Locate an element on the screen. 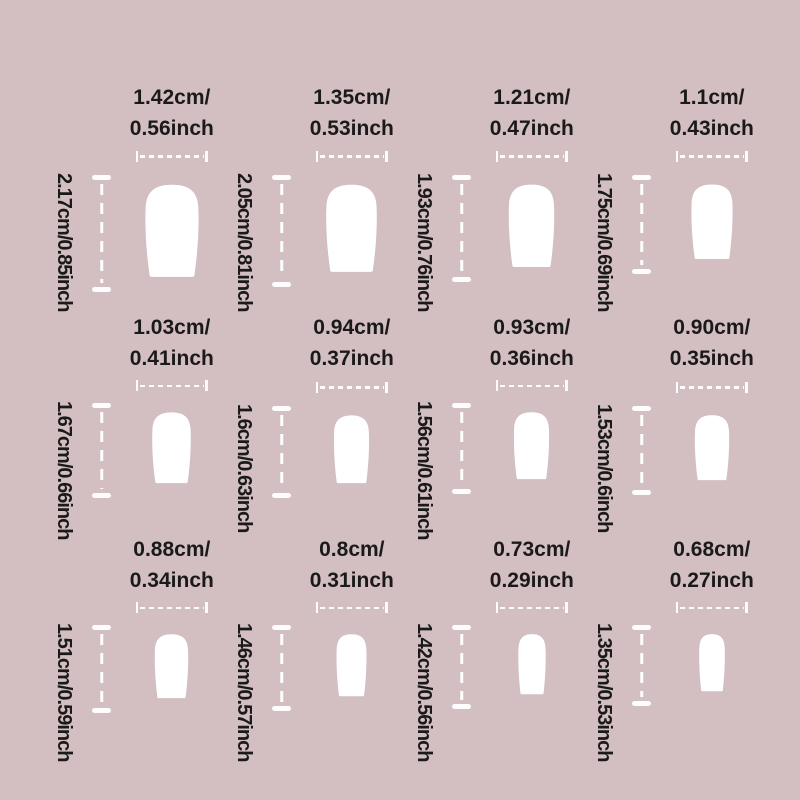  size-cell-3: 1.21cm/ 0.47inch 1.93cm/0.76inch is located at coordinates (496, 197).